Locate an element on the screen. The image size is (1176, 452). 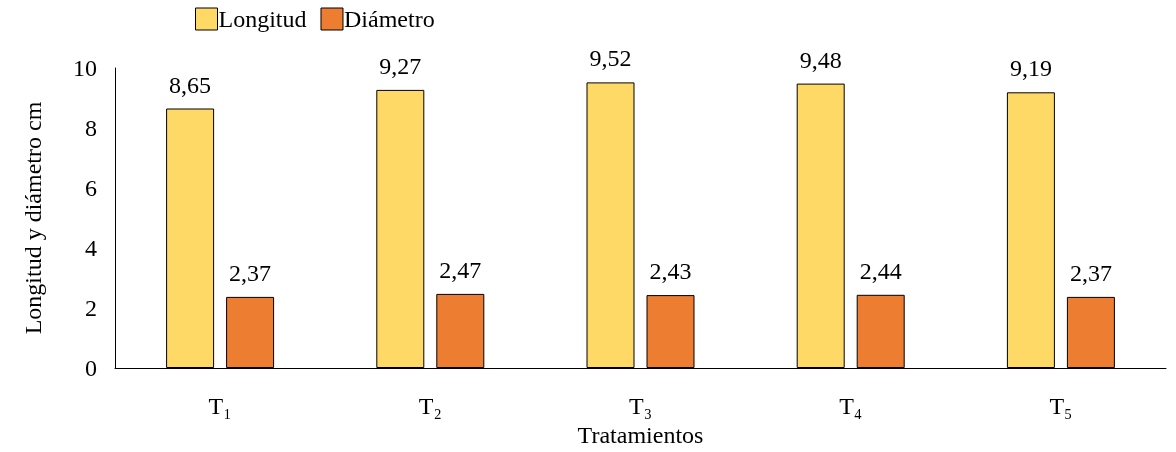
y-tick-label: 0 is located at coordinates (91, 368).